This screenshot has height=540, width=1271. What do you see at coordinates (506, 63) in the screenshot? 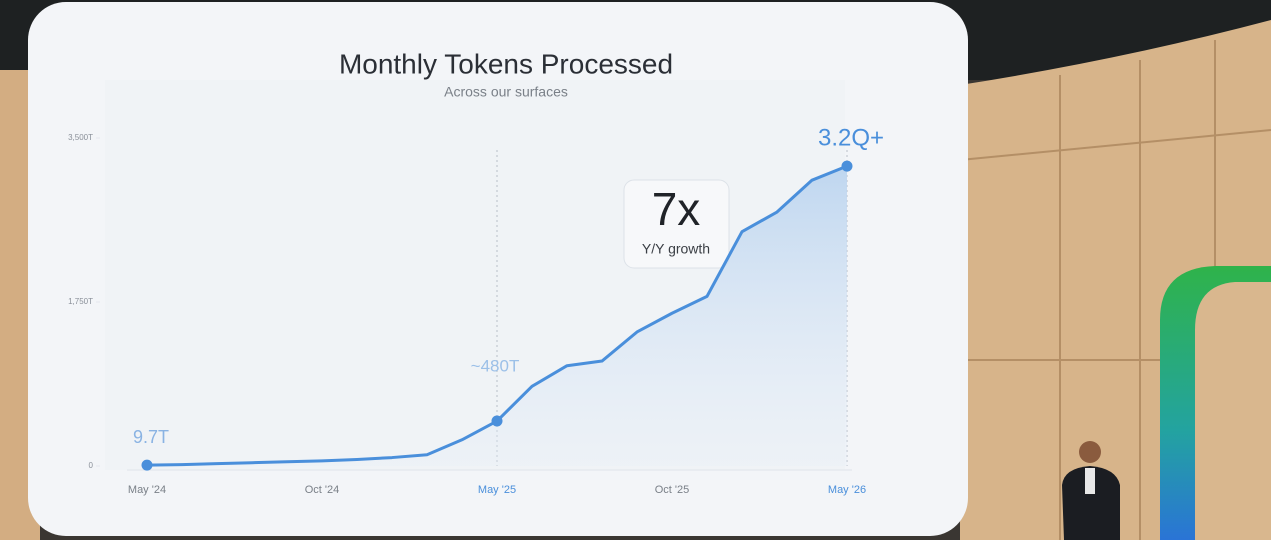
I see `chart-title: Monthly Tokens Processed` at bounding box center [506, 63].